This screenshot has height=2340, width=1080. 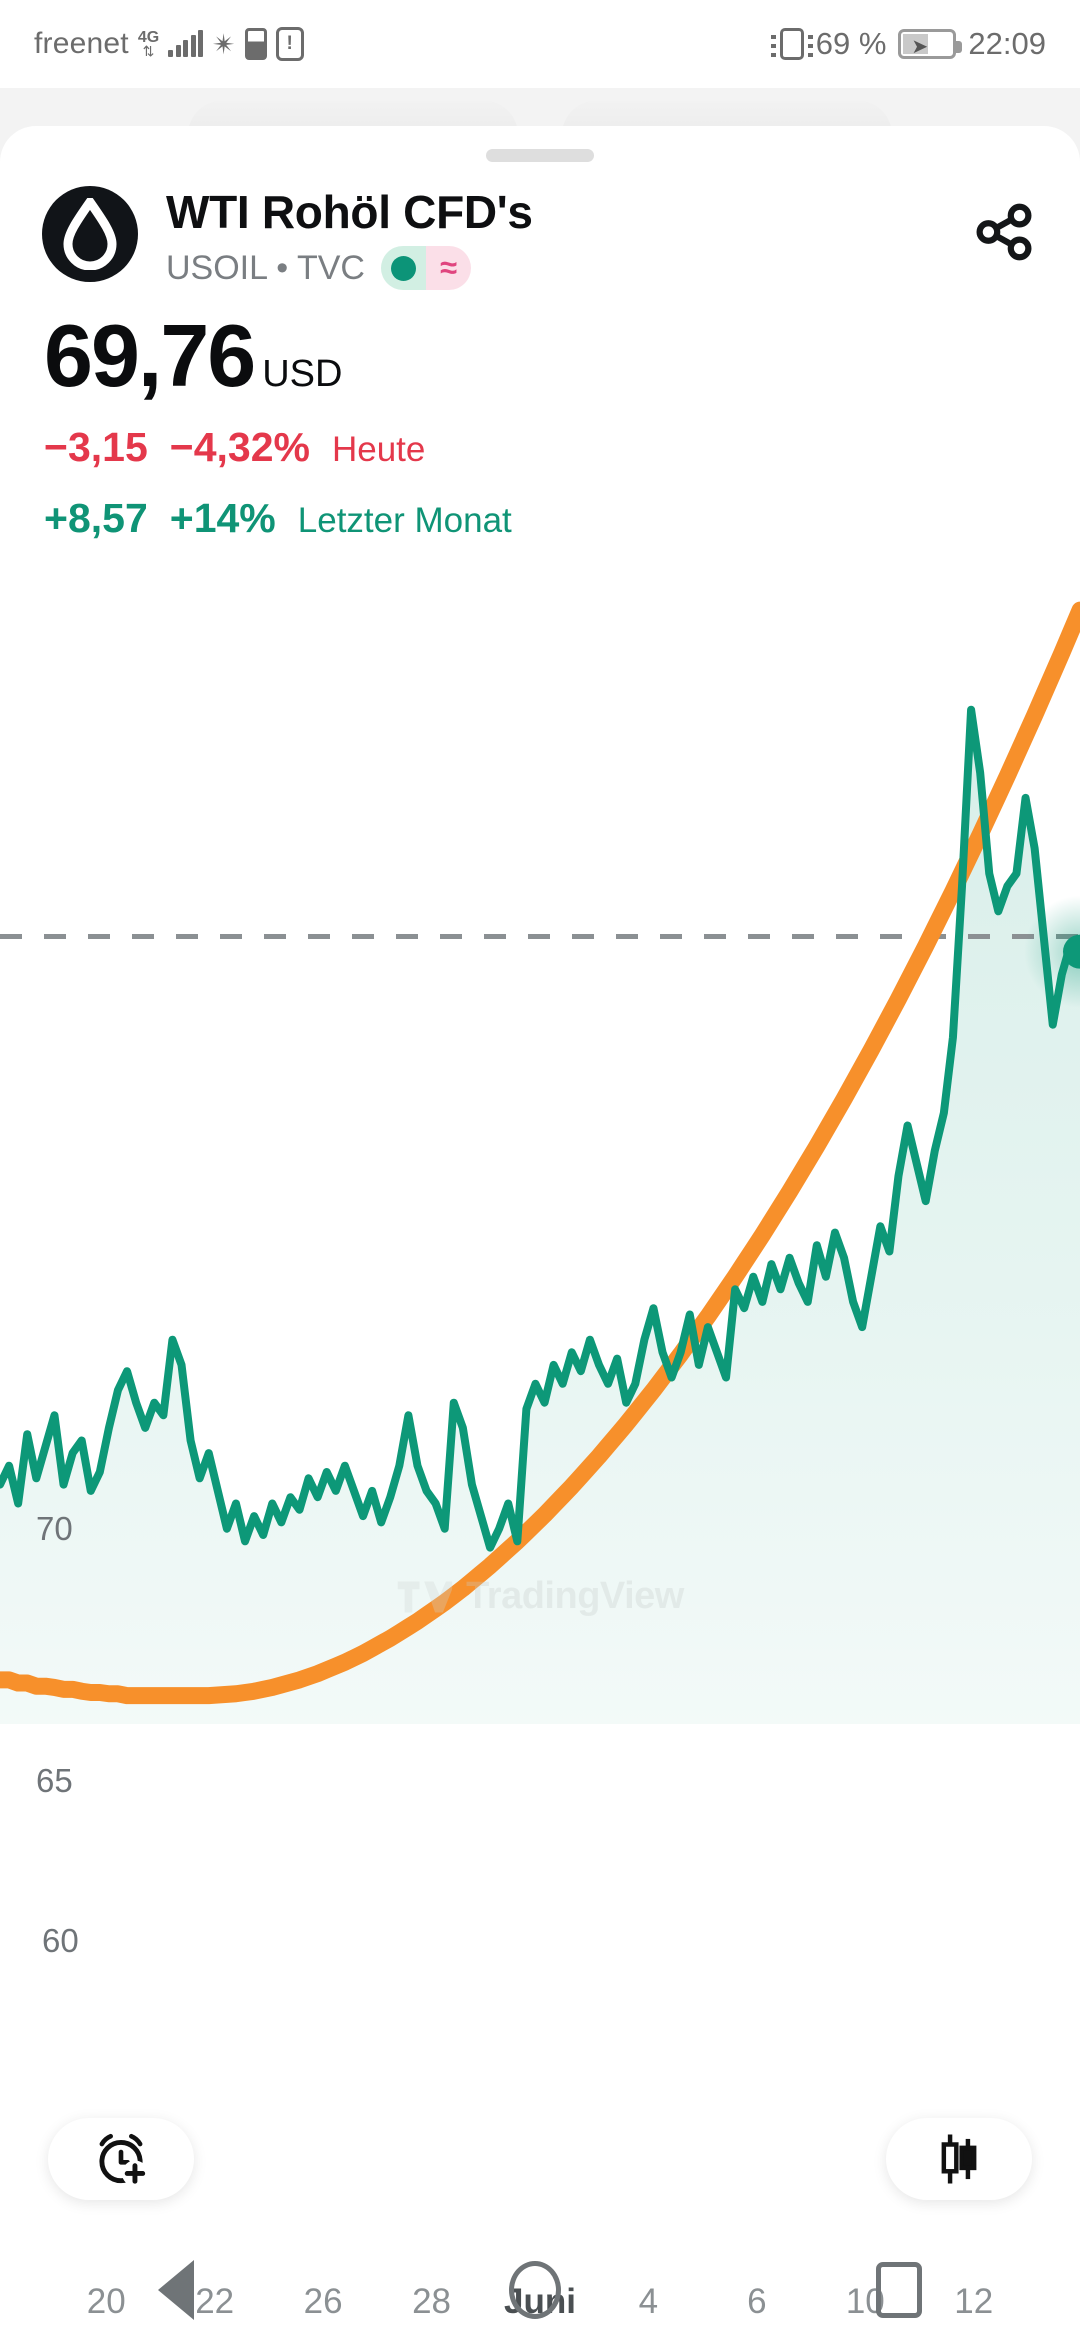 I want to click on candlestick-chart-icon, so click(x=959, y=2159).